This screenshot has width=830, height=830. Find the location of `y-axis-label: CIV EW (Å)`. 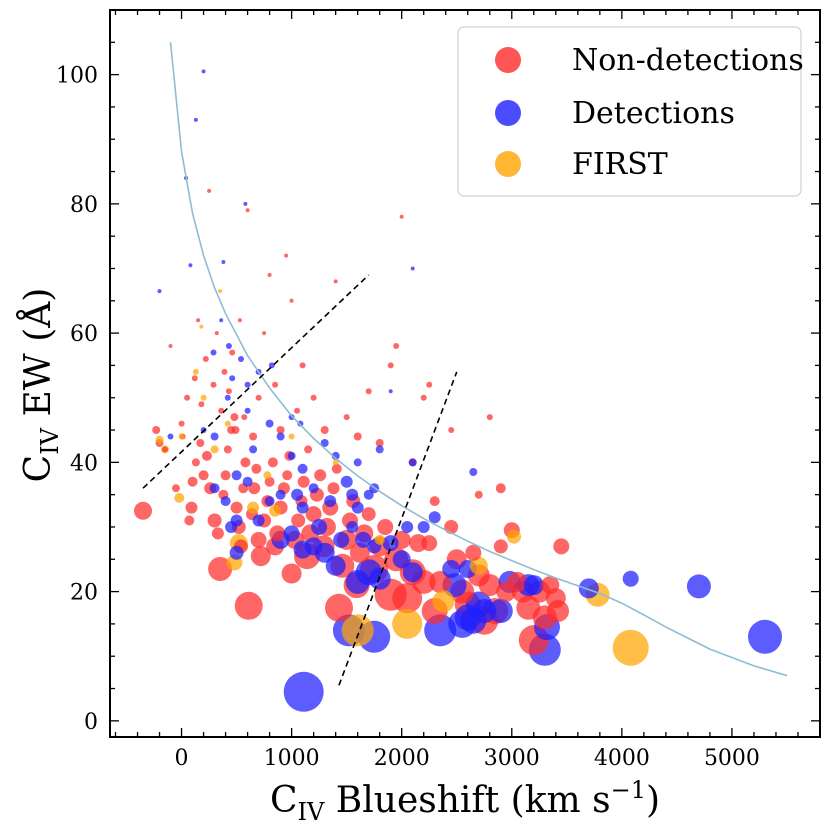

y-axis-label: CIV EW (Å) is located at coordinates (40, 385).